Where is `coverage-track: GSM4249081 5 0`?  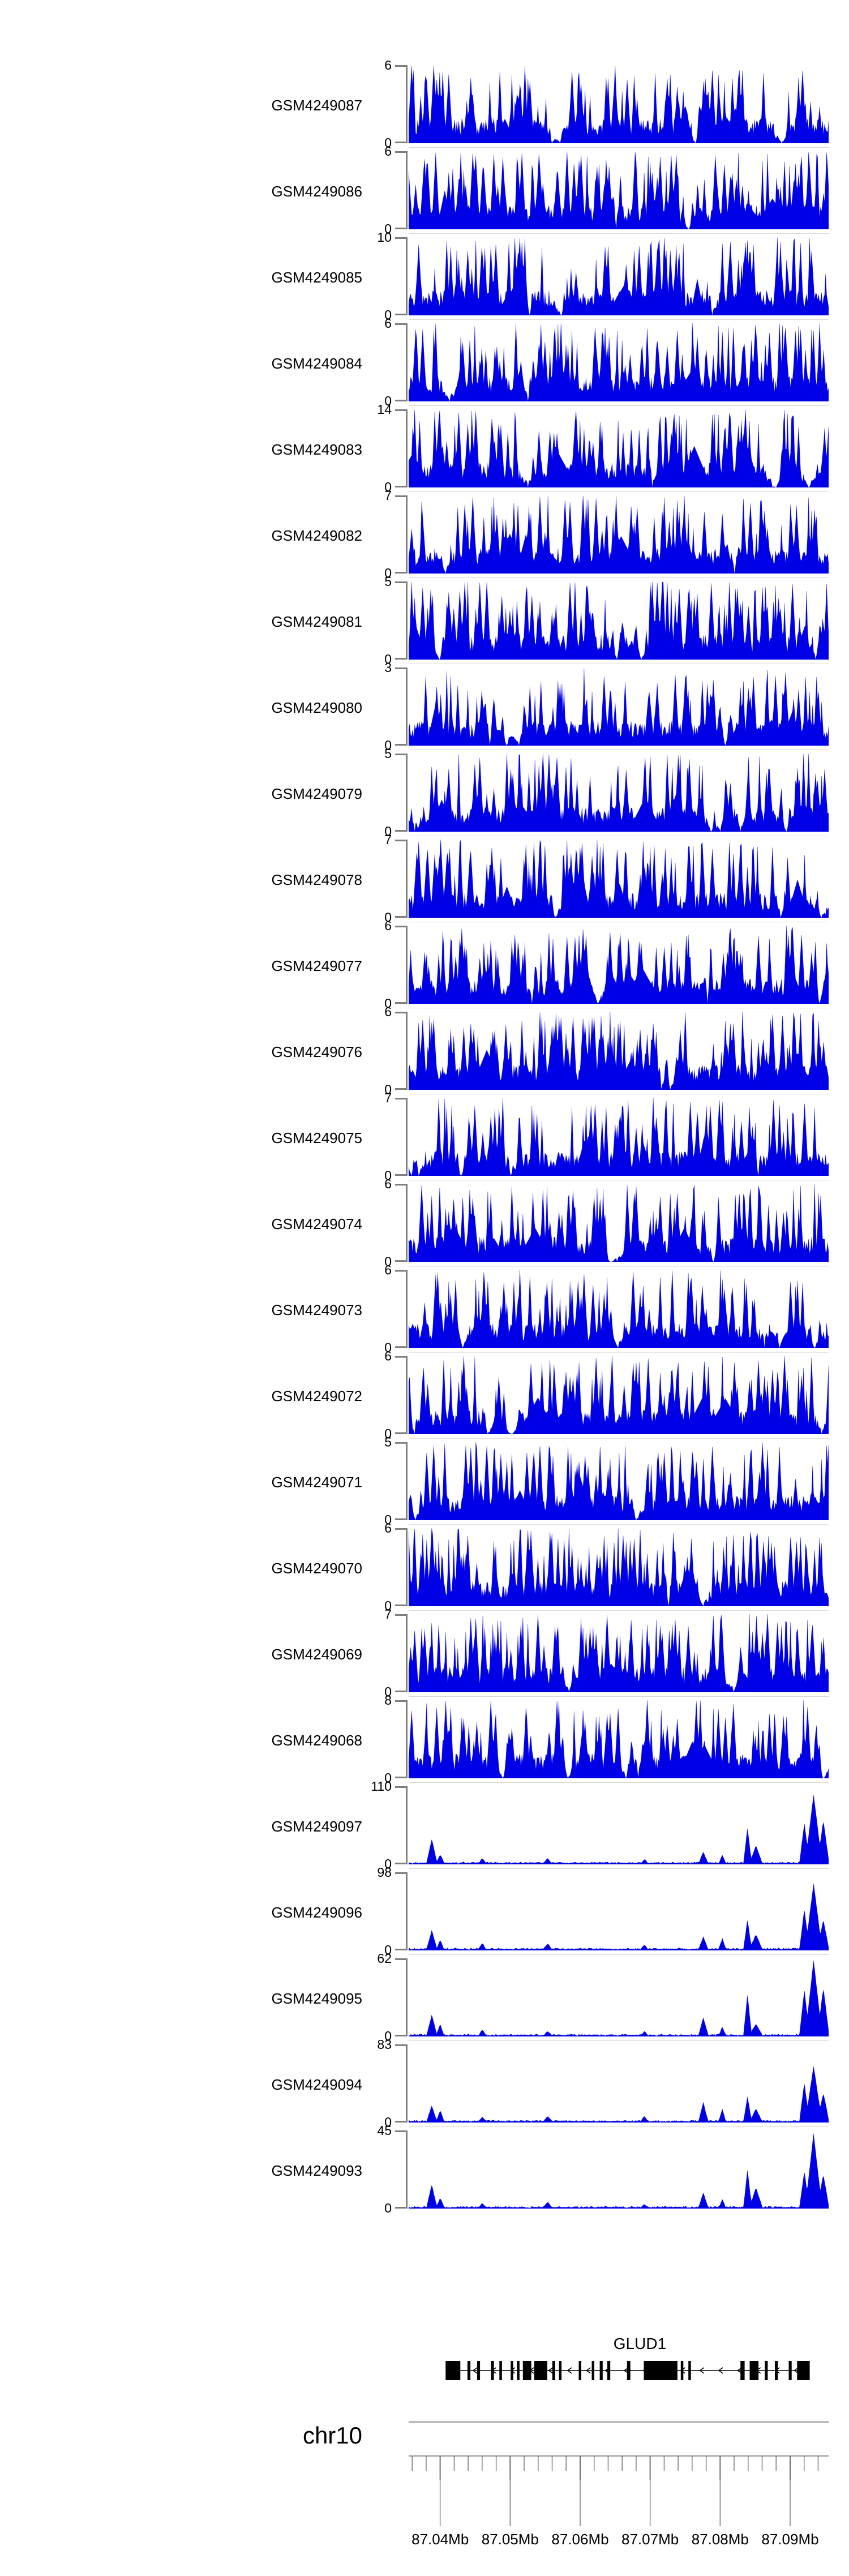 coverage-track: GSM4249081 5 0 is located at coordinates (424, 620).